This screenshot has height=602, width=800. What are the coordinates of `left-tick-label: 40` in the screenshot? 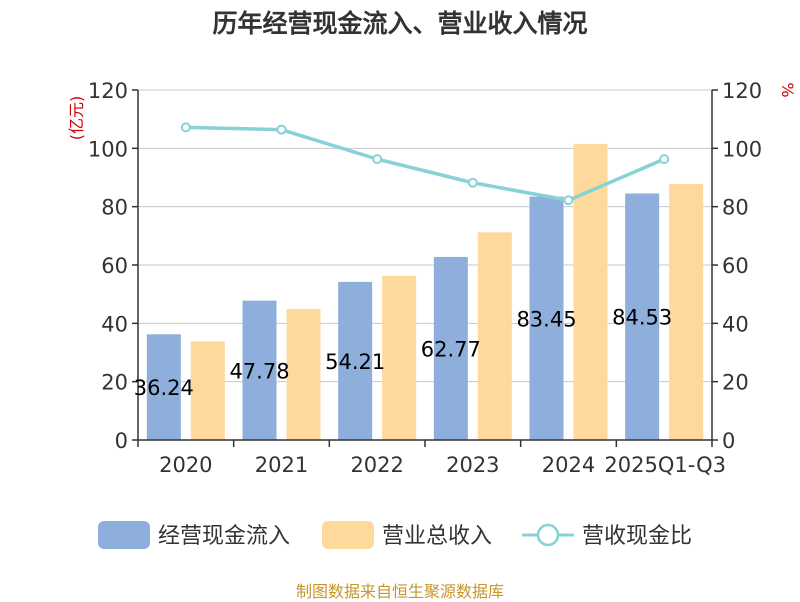 It's located at (114, 324).